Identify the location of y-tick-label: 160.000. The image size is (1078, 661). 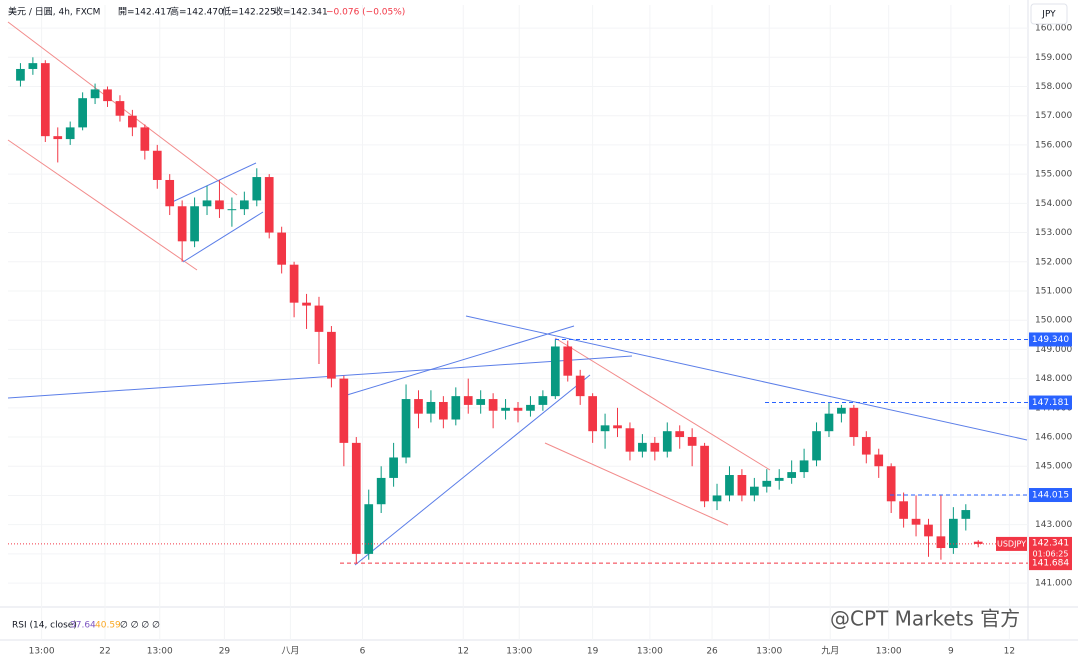
(1053, 29).